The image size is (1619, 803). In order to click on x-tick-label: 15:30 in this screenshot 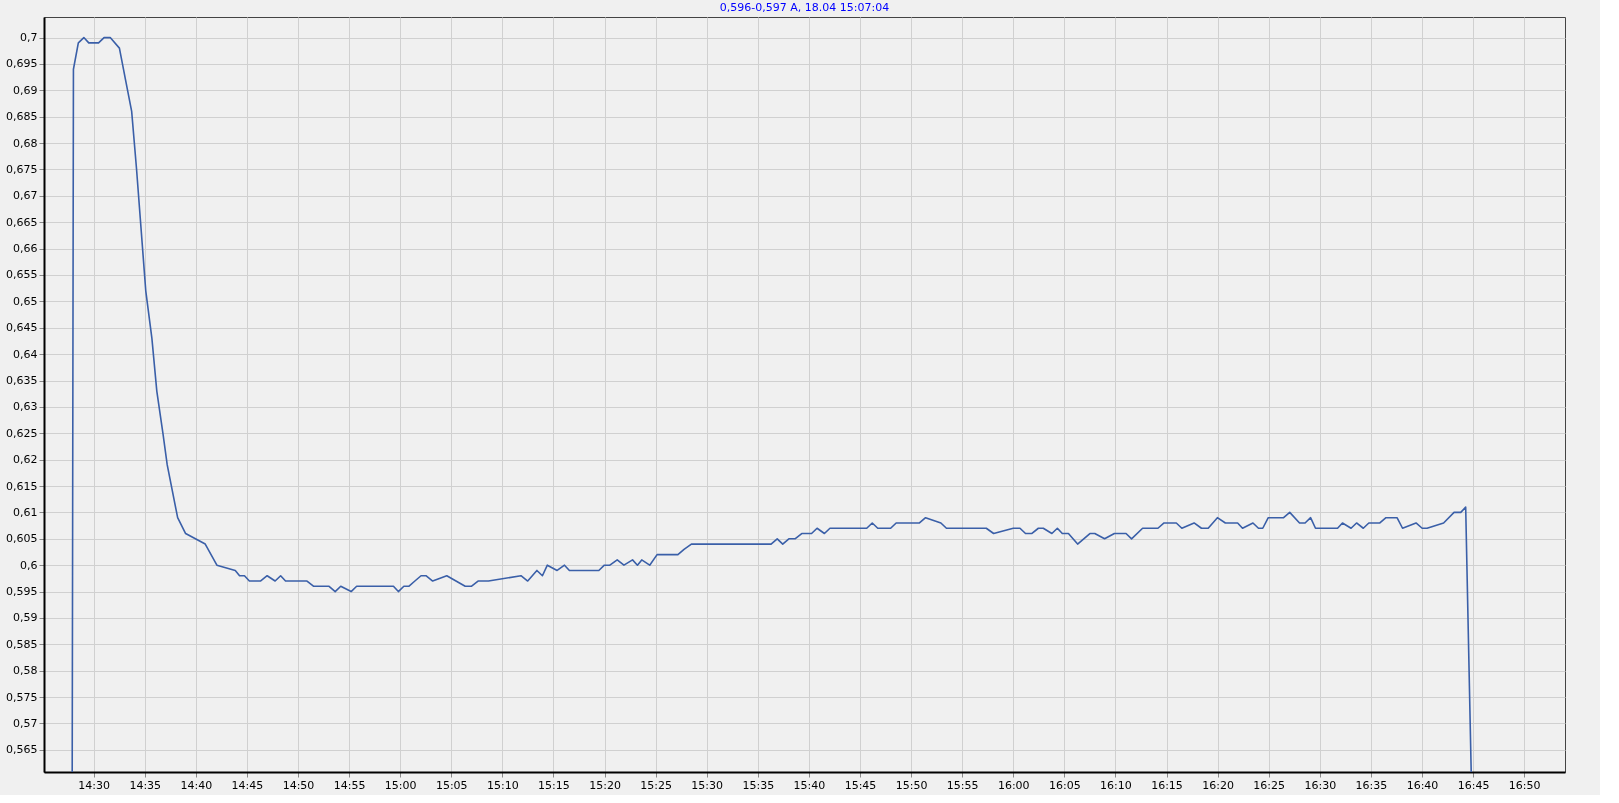, I will do `click(707, 785)`.